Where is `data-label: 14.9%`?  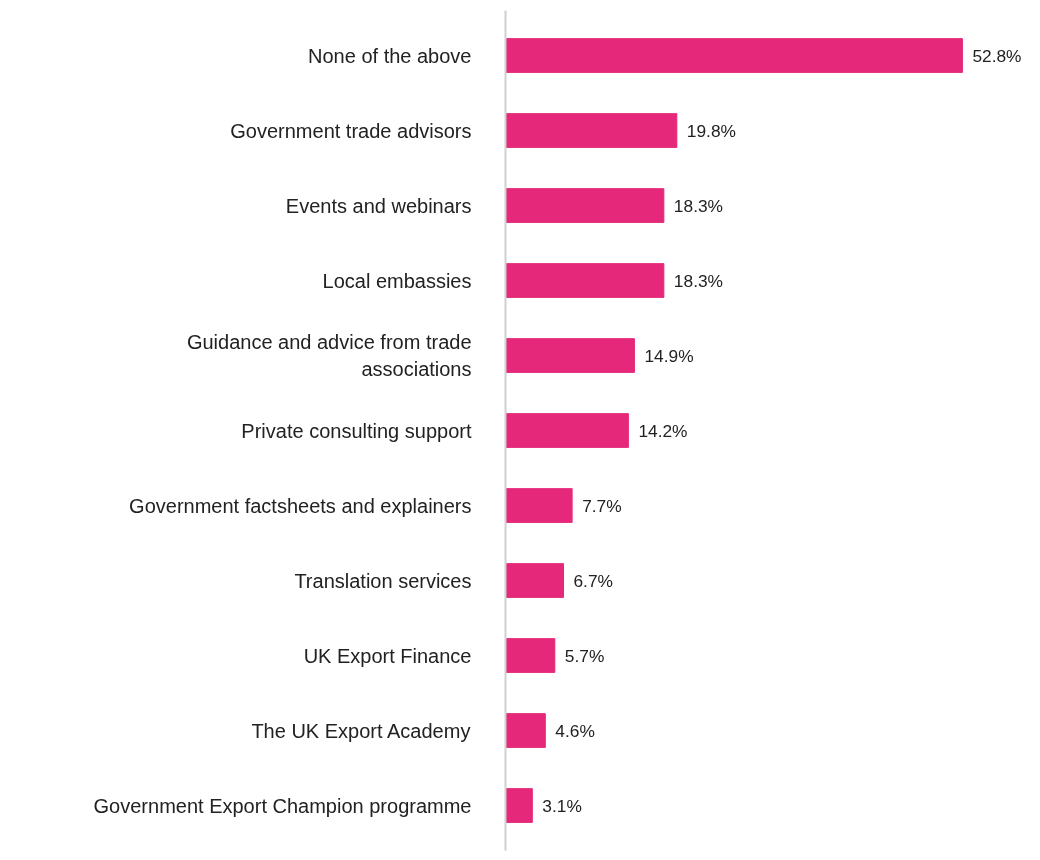 data-label: 14.9% is located at coordinates (669, 355).